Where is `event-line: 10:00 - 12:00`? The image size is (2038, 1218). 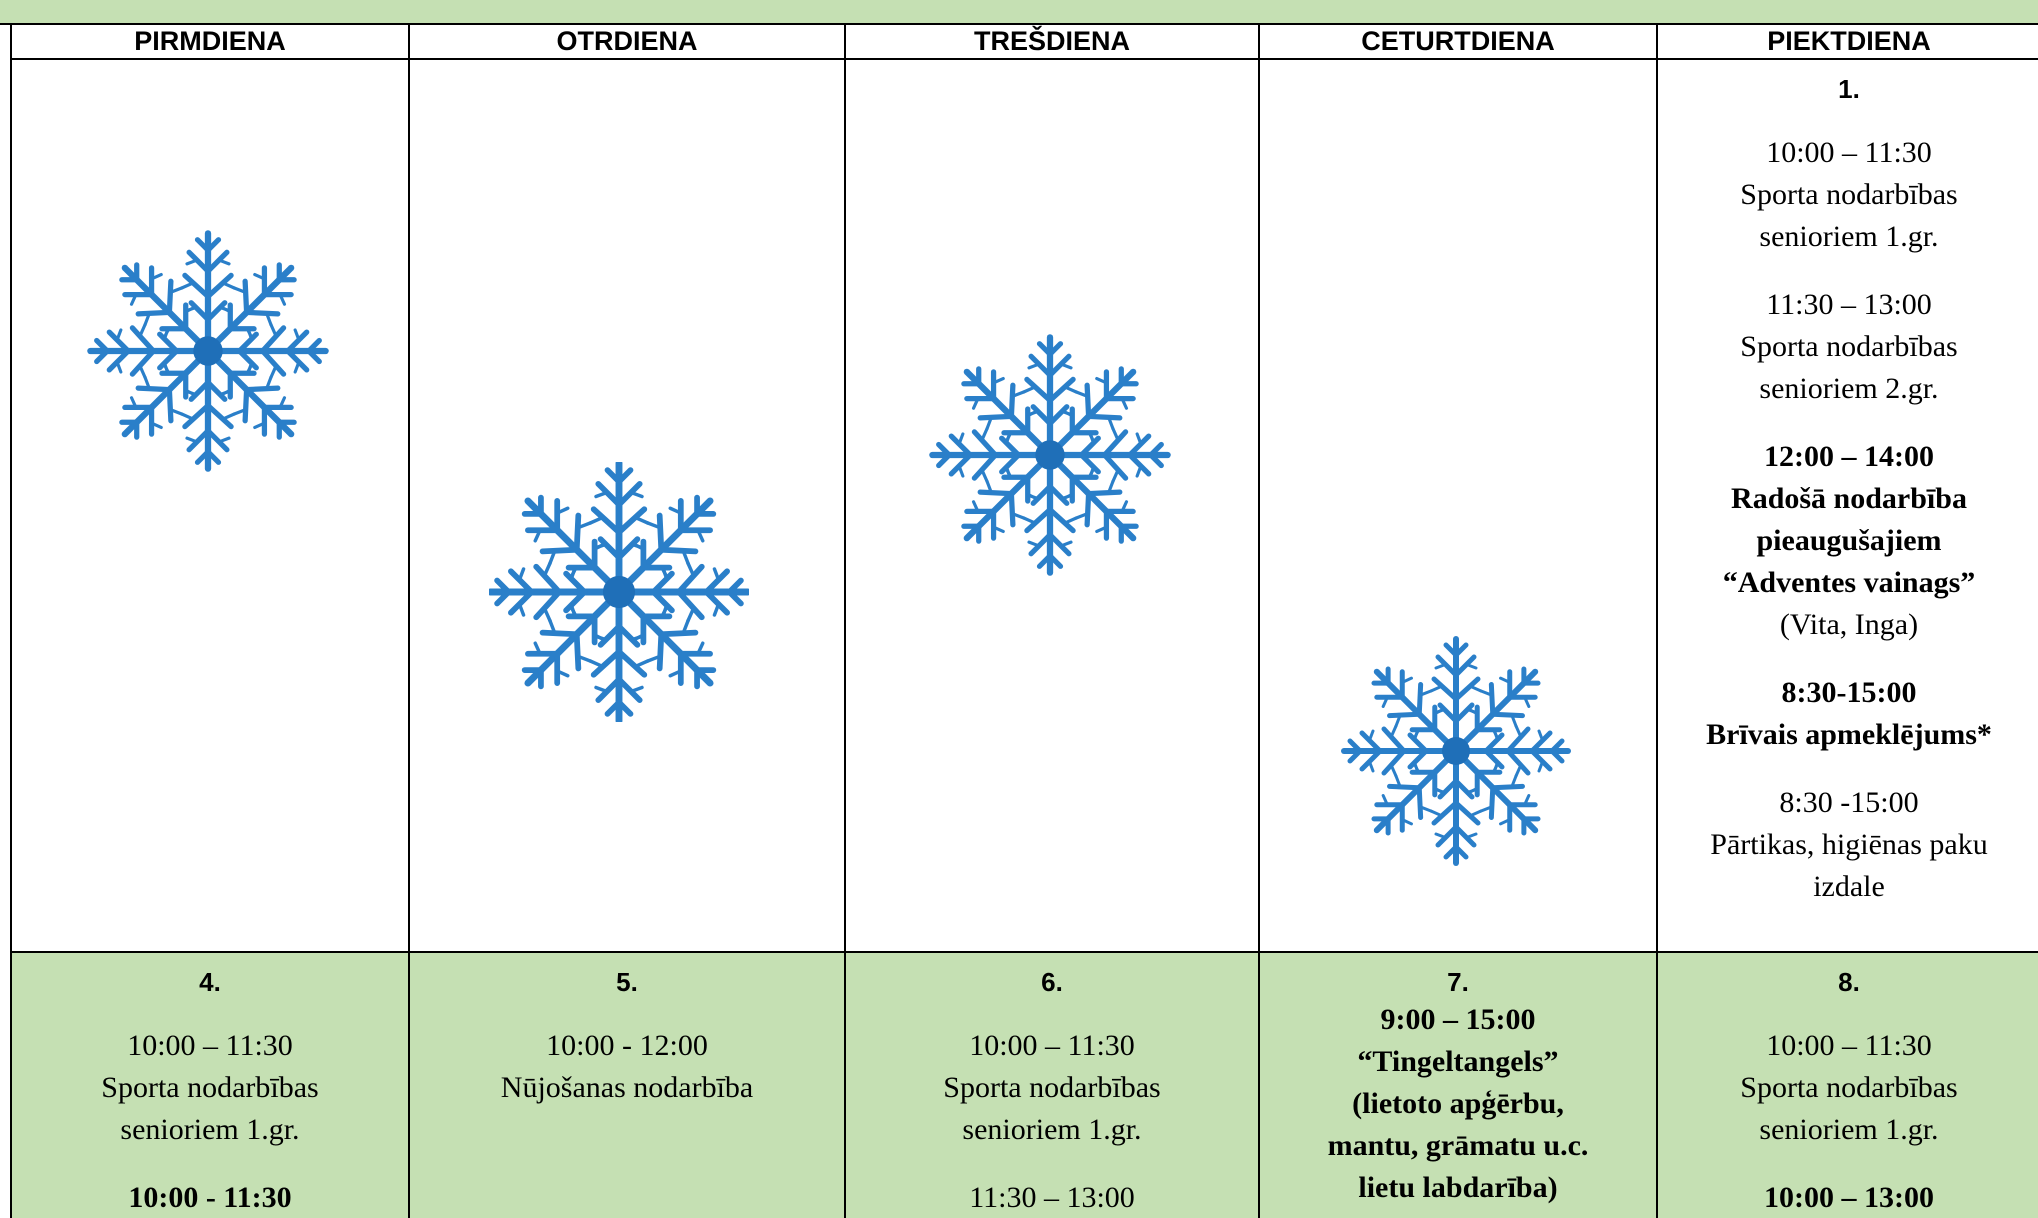
event-line: 10:00 - 12:00 is located at coordinates (627, 1045).